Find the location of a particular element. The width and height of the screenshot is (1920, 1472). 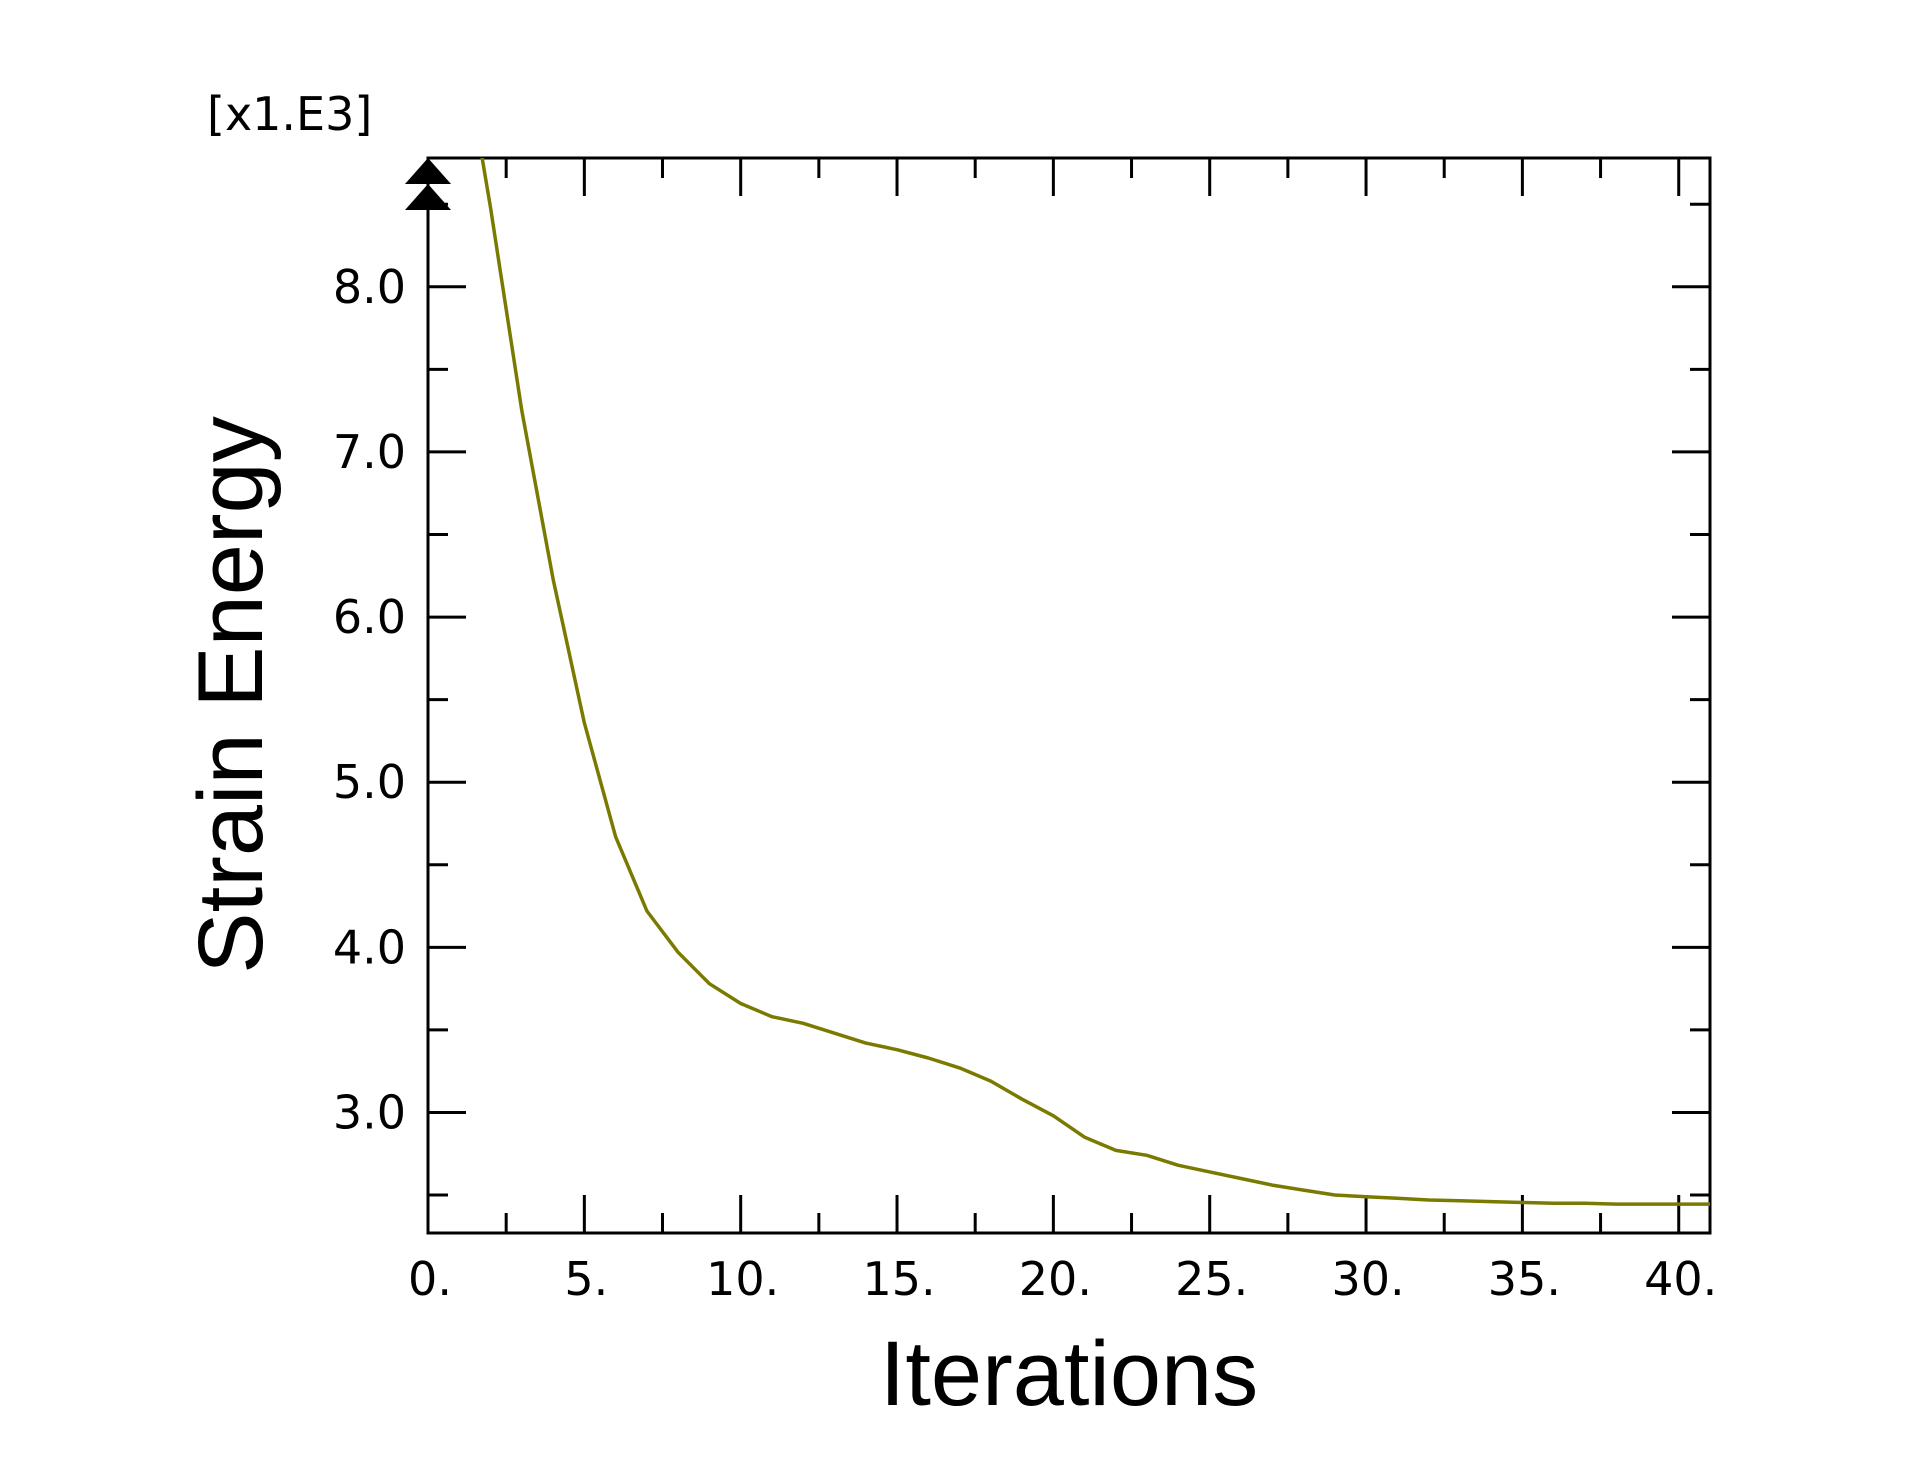

x-tick-label: 15. is located at coordinates (898, 1279).